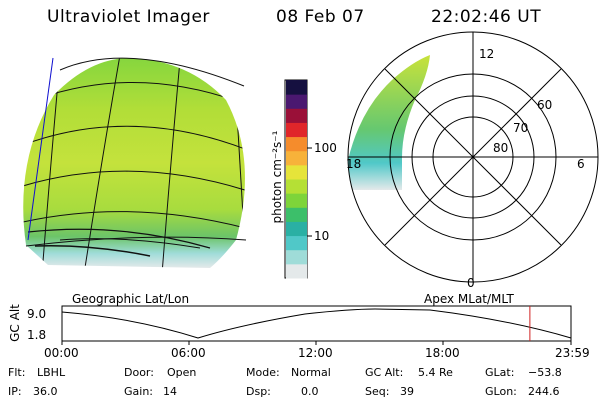 The width and height of the screenshot is (600, 400). Describe the element at coordinates (51, 372) in the screenshot. I see `filter-value: LBHL` at that location.